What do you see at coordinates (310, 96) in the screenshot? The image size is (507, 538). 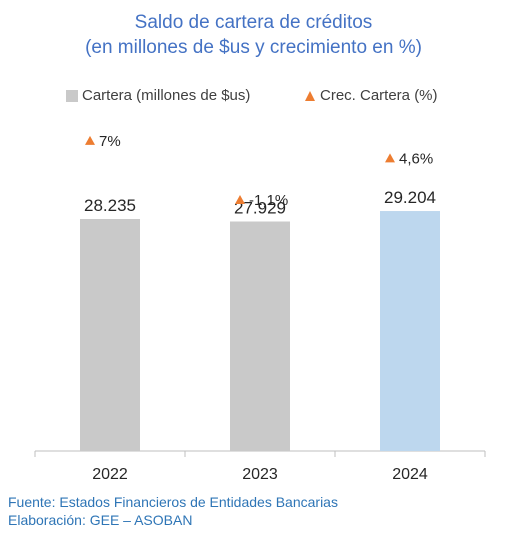 I see `legend-marker-crec` at bounding box center [310, 96].